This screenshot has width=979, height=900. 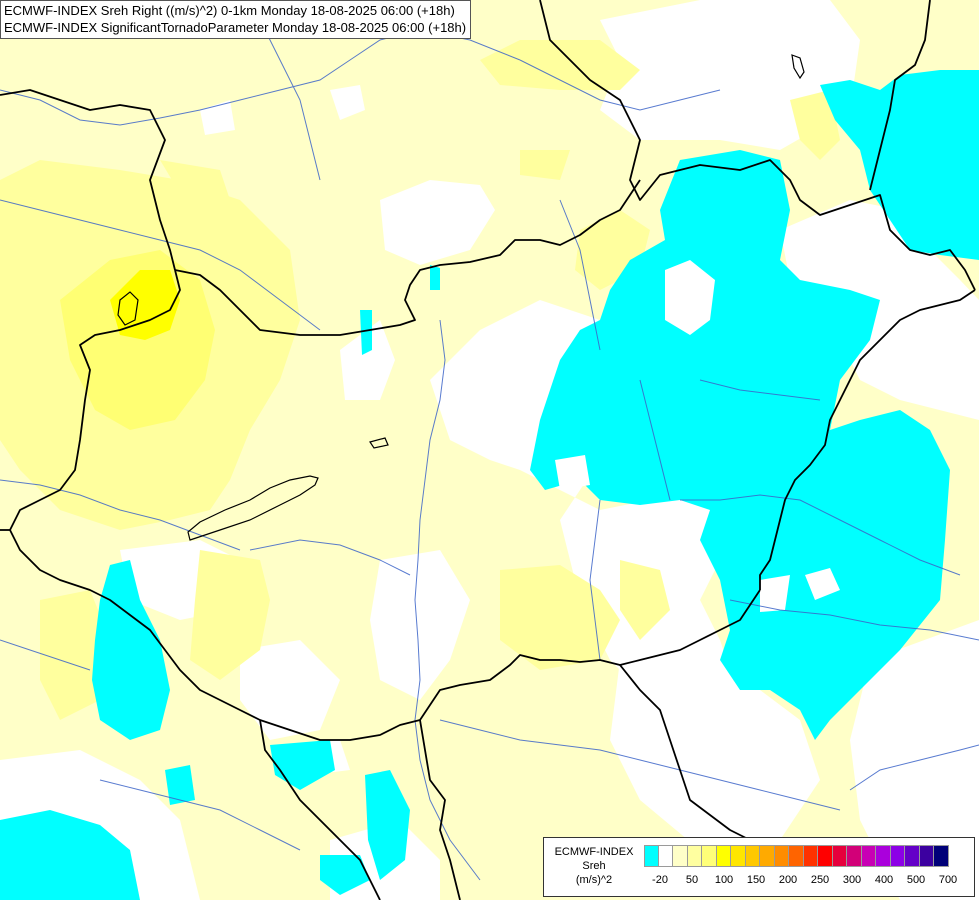 What do you see at coordinates (884, 880) in the screenshot?
I see `legend-tick-label: 400` at bounding box center [884, 880].